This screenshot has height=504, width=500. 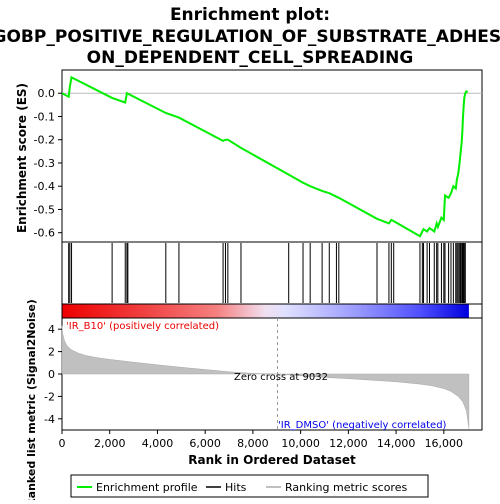 What do you see at coordinates (31, 399) in the screenshot?
I see `metric-y-axis-label: Ranked list metric (Signal2Noise)` at bounding box center [31, 399].